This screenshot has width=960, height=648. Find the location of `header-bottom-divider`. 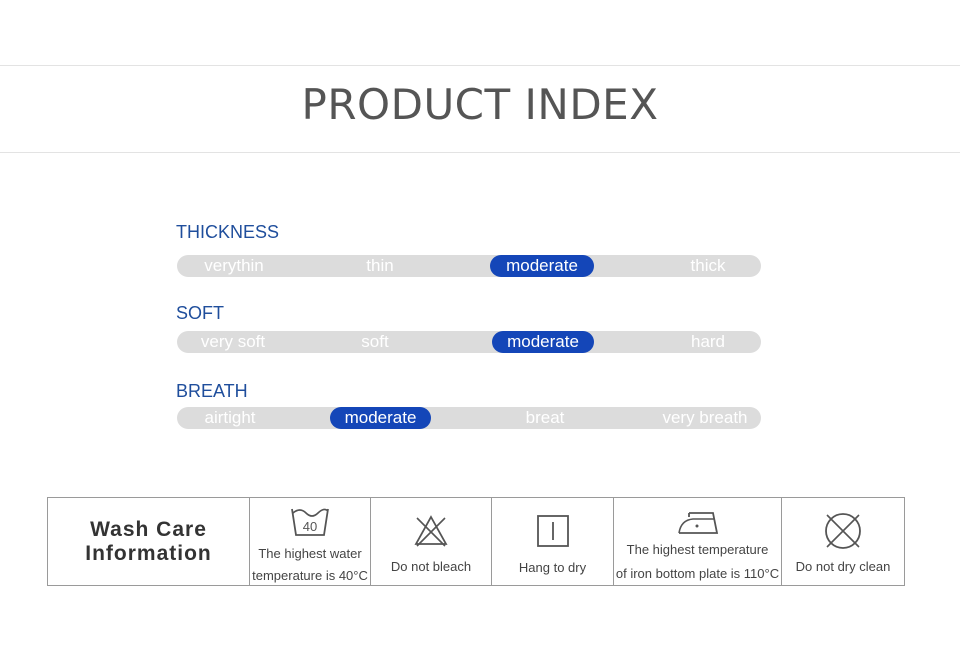

header-bottom-divider is located at coordinates (480, 152).